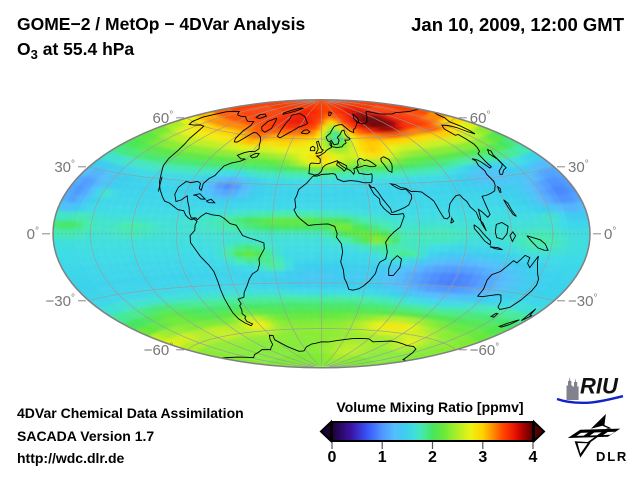  Describe the element at coordinates (599, 386) in the screenshot. I see `svg-text: RIU` at that location.